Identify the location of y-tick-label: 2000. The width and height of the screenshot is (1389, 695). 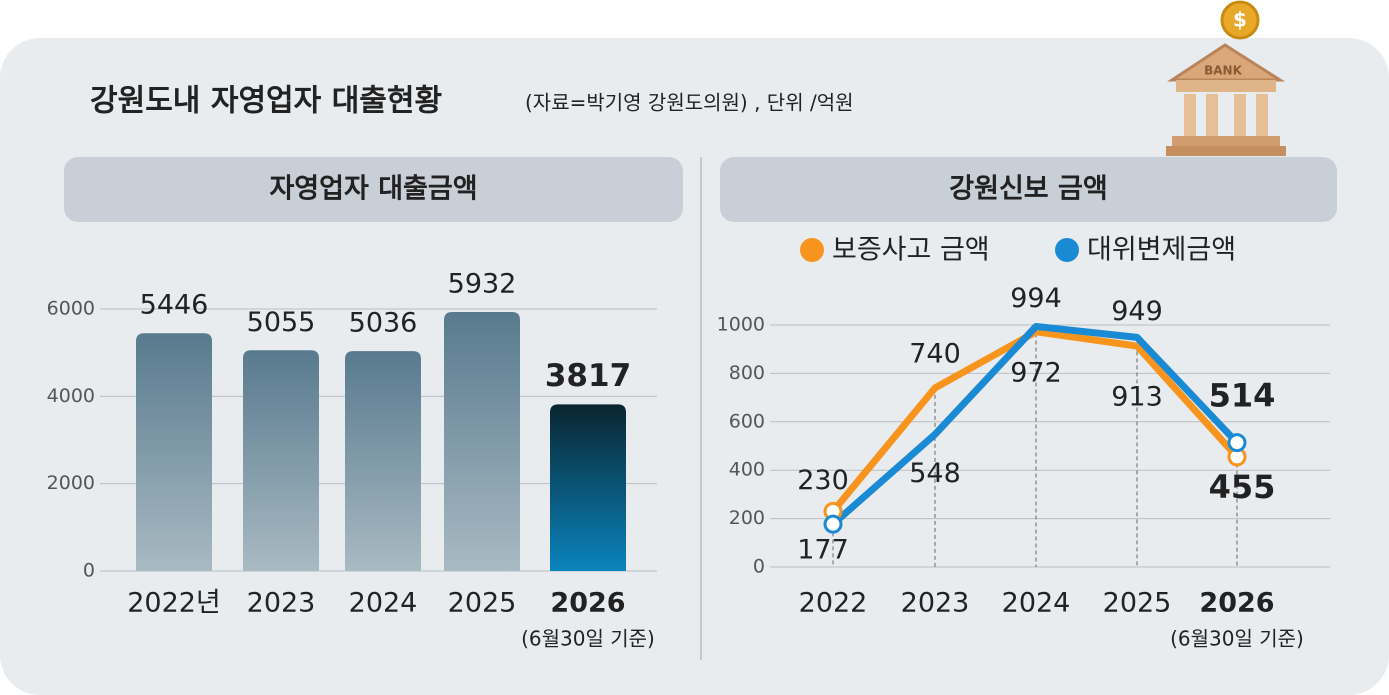
(71, 483).